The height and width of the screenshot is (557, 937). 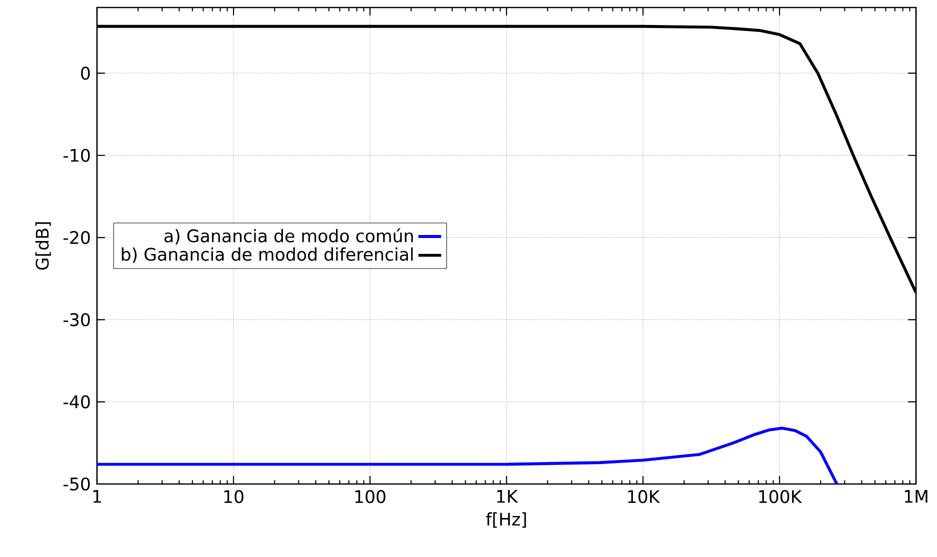 What do you see at coordinates (76, 155) in the screenshot?
I see `y-tick-label: -10` at bounding box center [76, 155].